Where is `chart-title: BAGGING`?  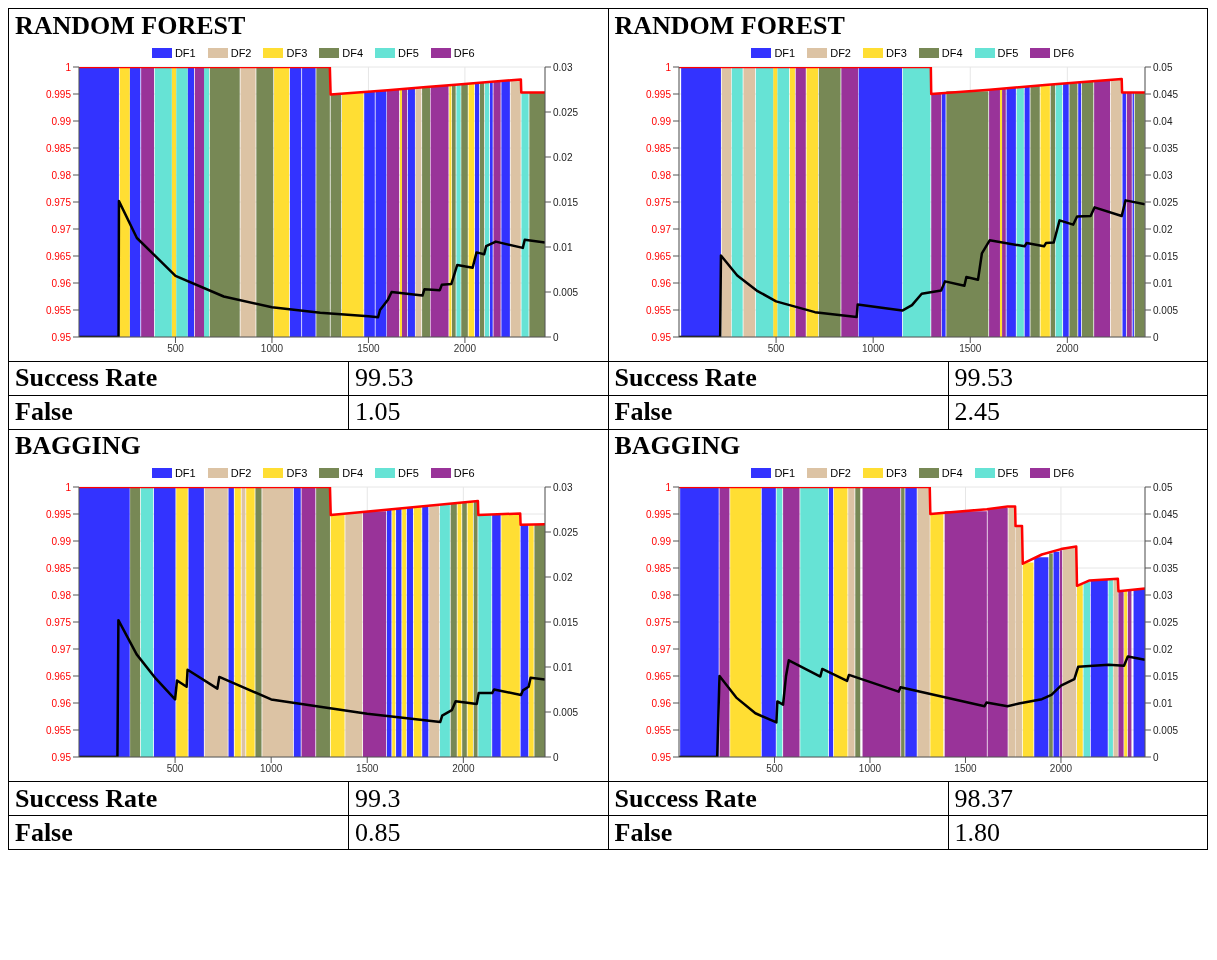 chart-title: BAGGING is located at coordinates (308, 446).